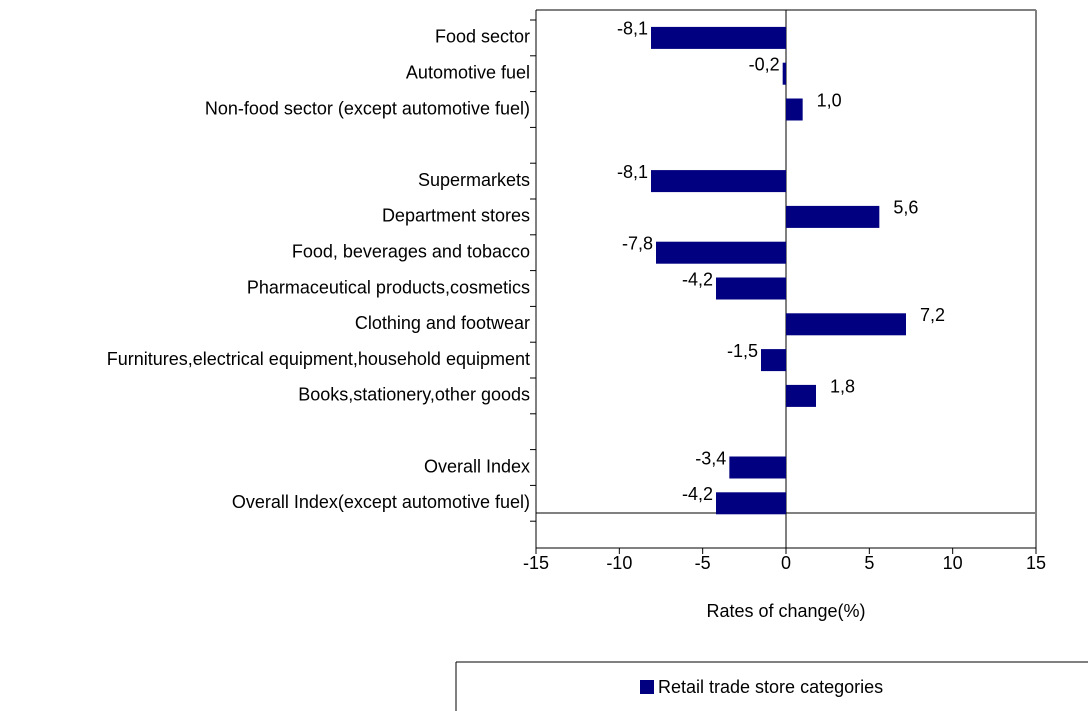 The width and height of the screenshot is (1088, 711). I want to click on x-axis-title: Rates of change(%), so click(785, 611).